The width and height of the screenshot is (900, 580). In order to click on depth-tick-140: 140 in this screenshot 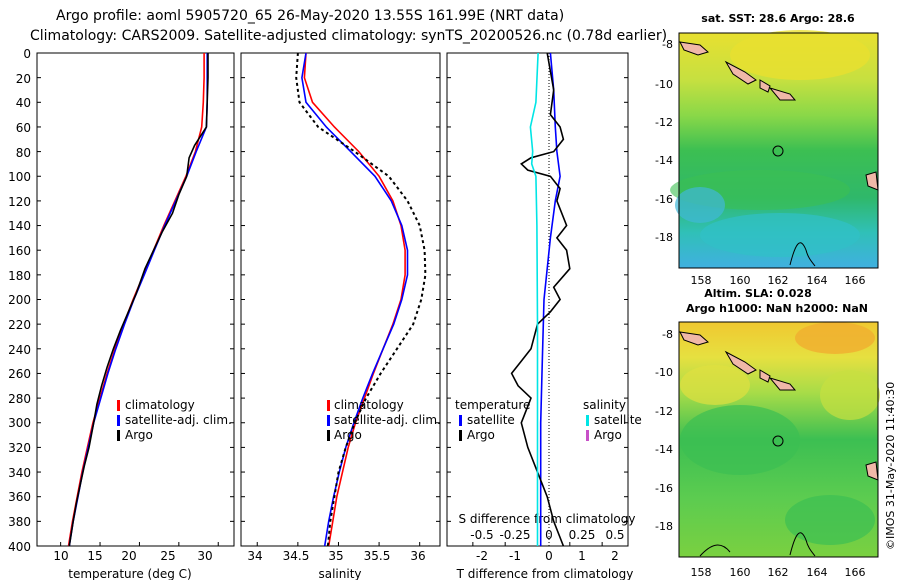, I will do `click(19, 226)`.